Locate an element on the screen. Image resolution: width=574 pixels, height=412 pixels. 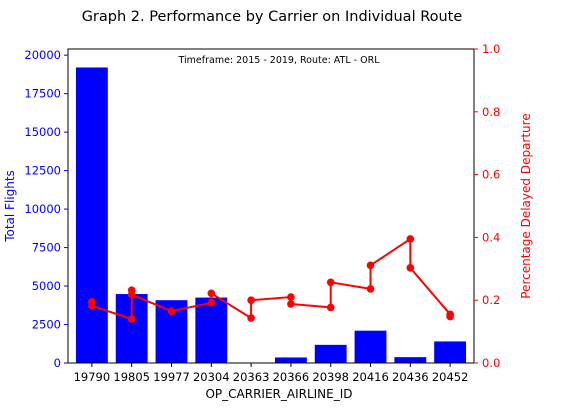
left-tick-label: 20000 is located at coordinates (42, 55).